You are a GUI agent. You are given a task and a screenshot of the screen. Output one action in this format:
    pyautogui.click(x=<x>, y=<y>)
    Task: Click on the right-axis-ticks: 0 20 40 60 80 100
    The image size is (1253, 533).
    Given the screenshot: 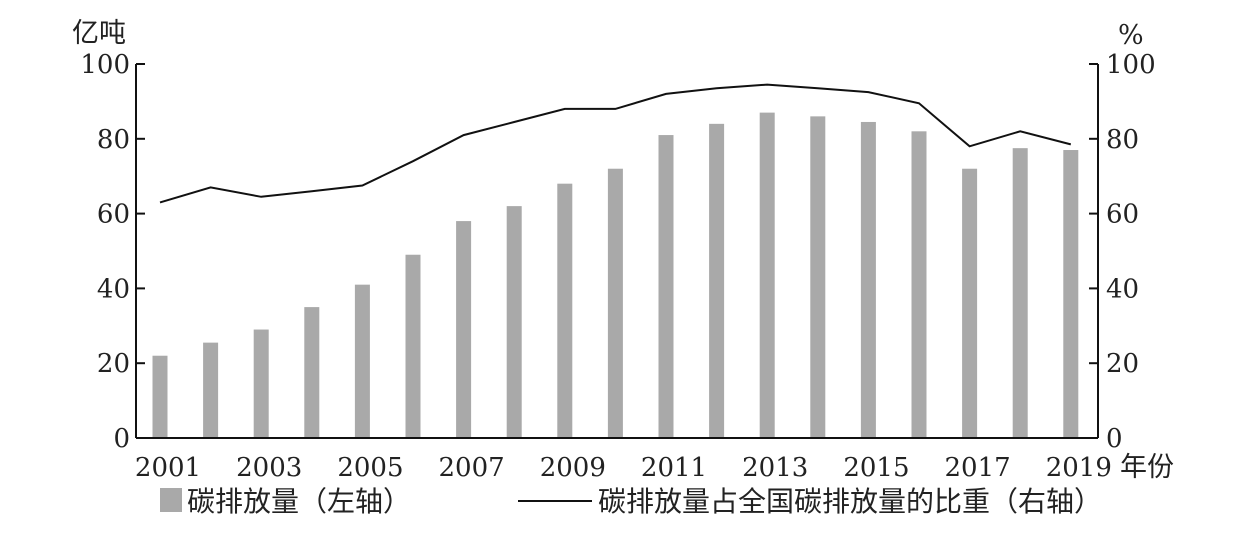 What is the action you would take?
    pyautogui.click(x=1122, y=252)
    